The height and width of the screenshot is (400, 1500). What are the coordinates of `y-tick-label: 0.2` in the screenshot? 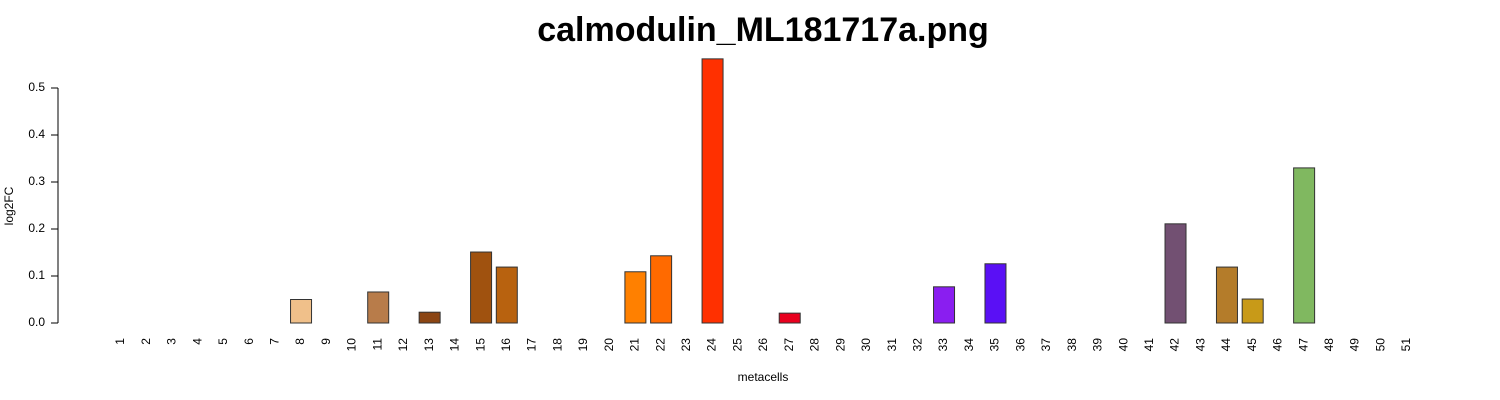 It's located at (36, 228).